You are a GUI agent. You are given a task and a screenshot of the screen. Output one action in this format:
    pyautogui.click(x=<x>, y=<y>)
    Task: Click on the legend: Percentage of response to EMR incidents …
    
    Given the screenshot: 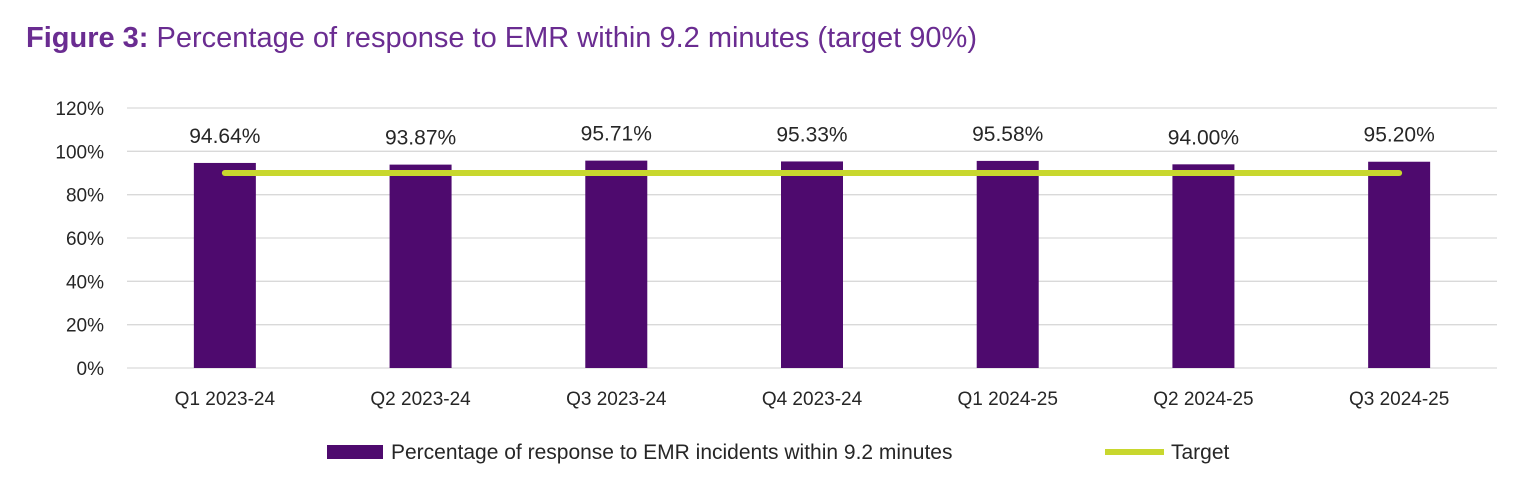 What is the action you would take?
    pyautogui.click(x=778, y=452)
    